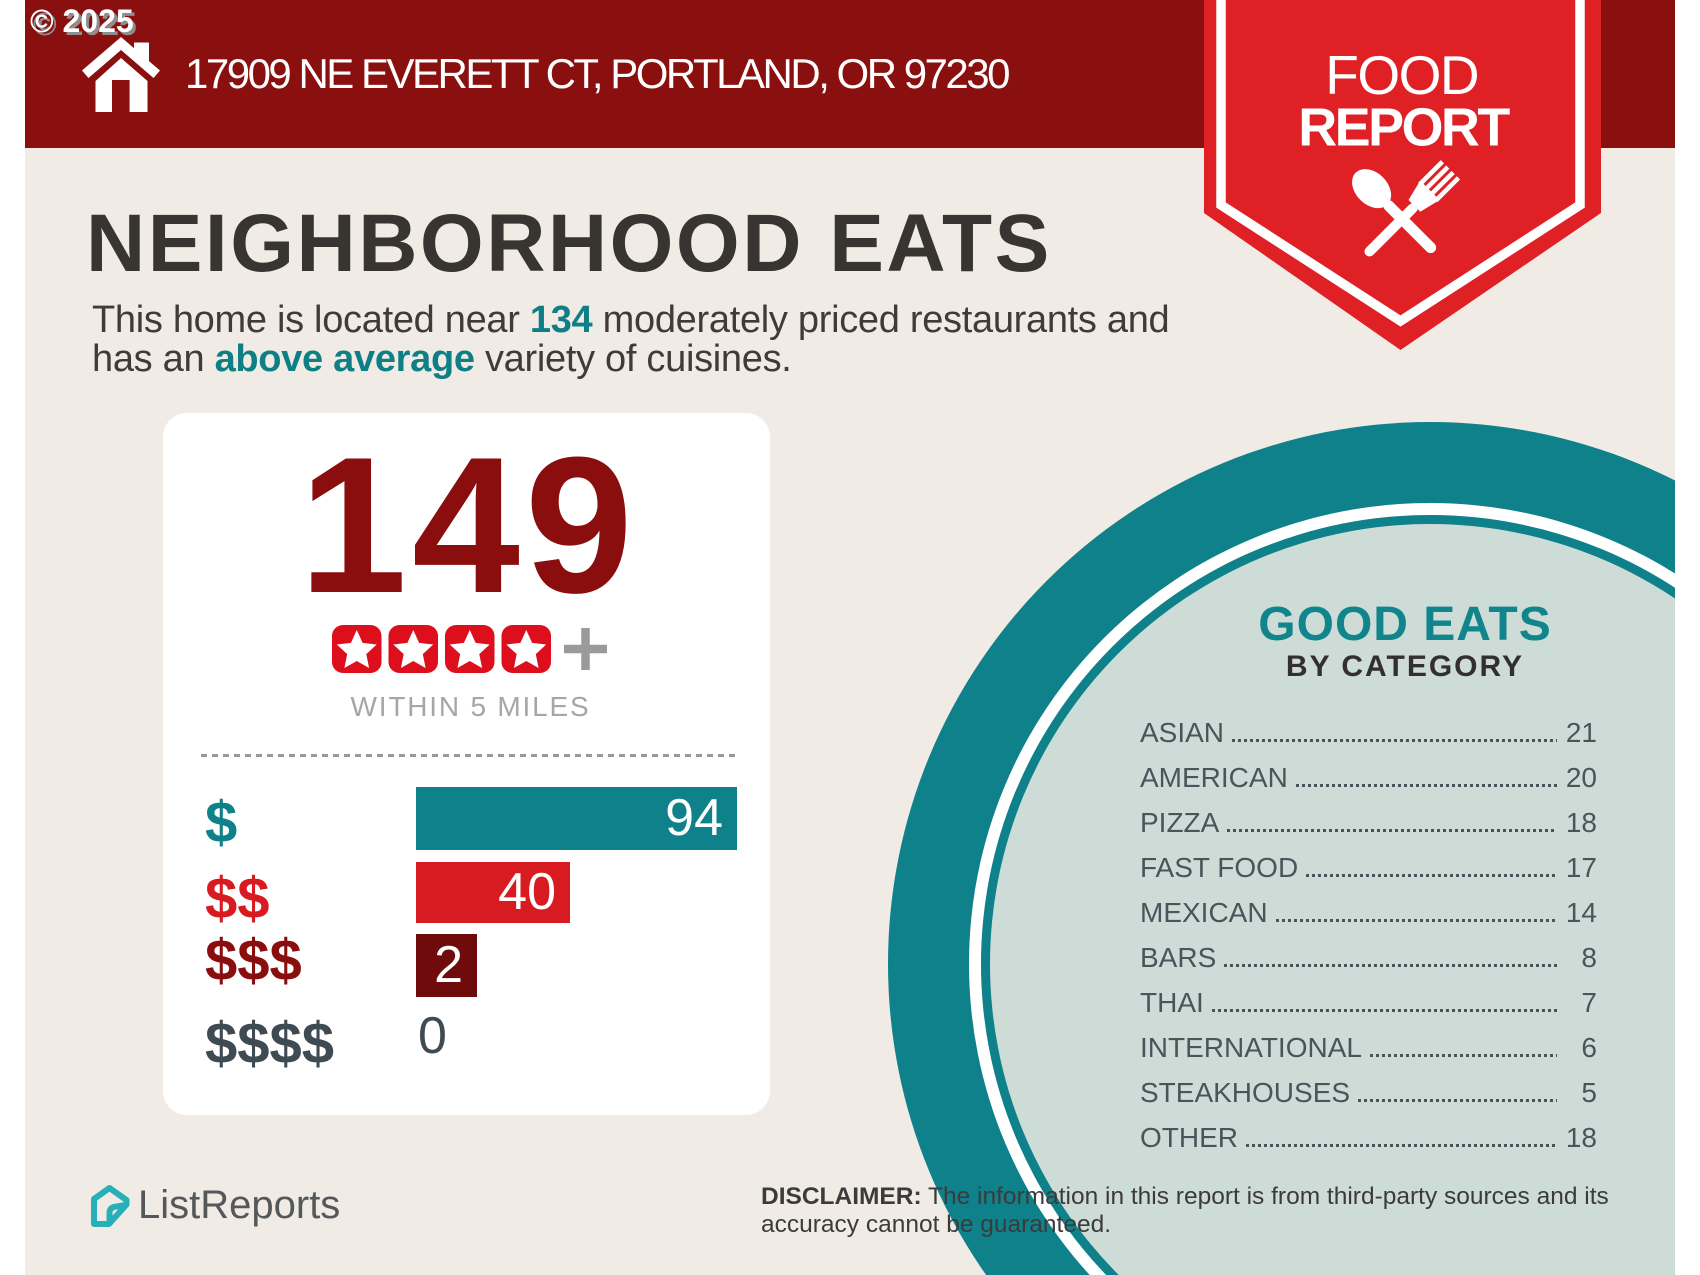 This screenshot has width=1700, height=1275. What do you see at coordinates (1401, 75) in the screenshot?
I see `svg-text: FOOD` at bounding box center [1401, 75].